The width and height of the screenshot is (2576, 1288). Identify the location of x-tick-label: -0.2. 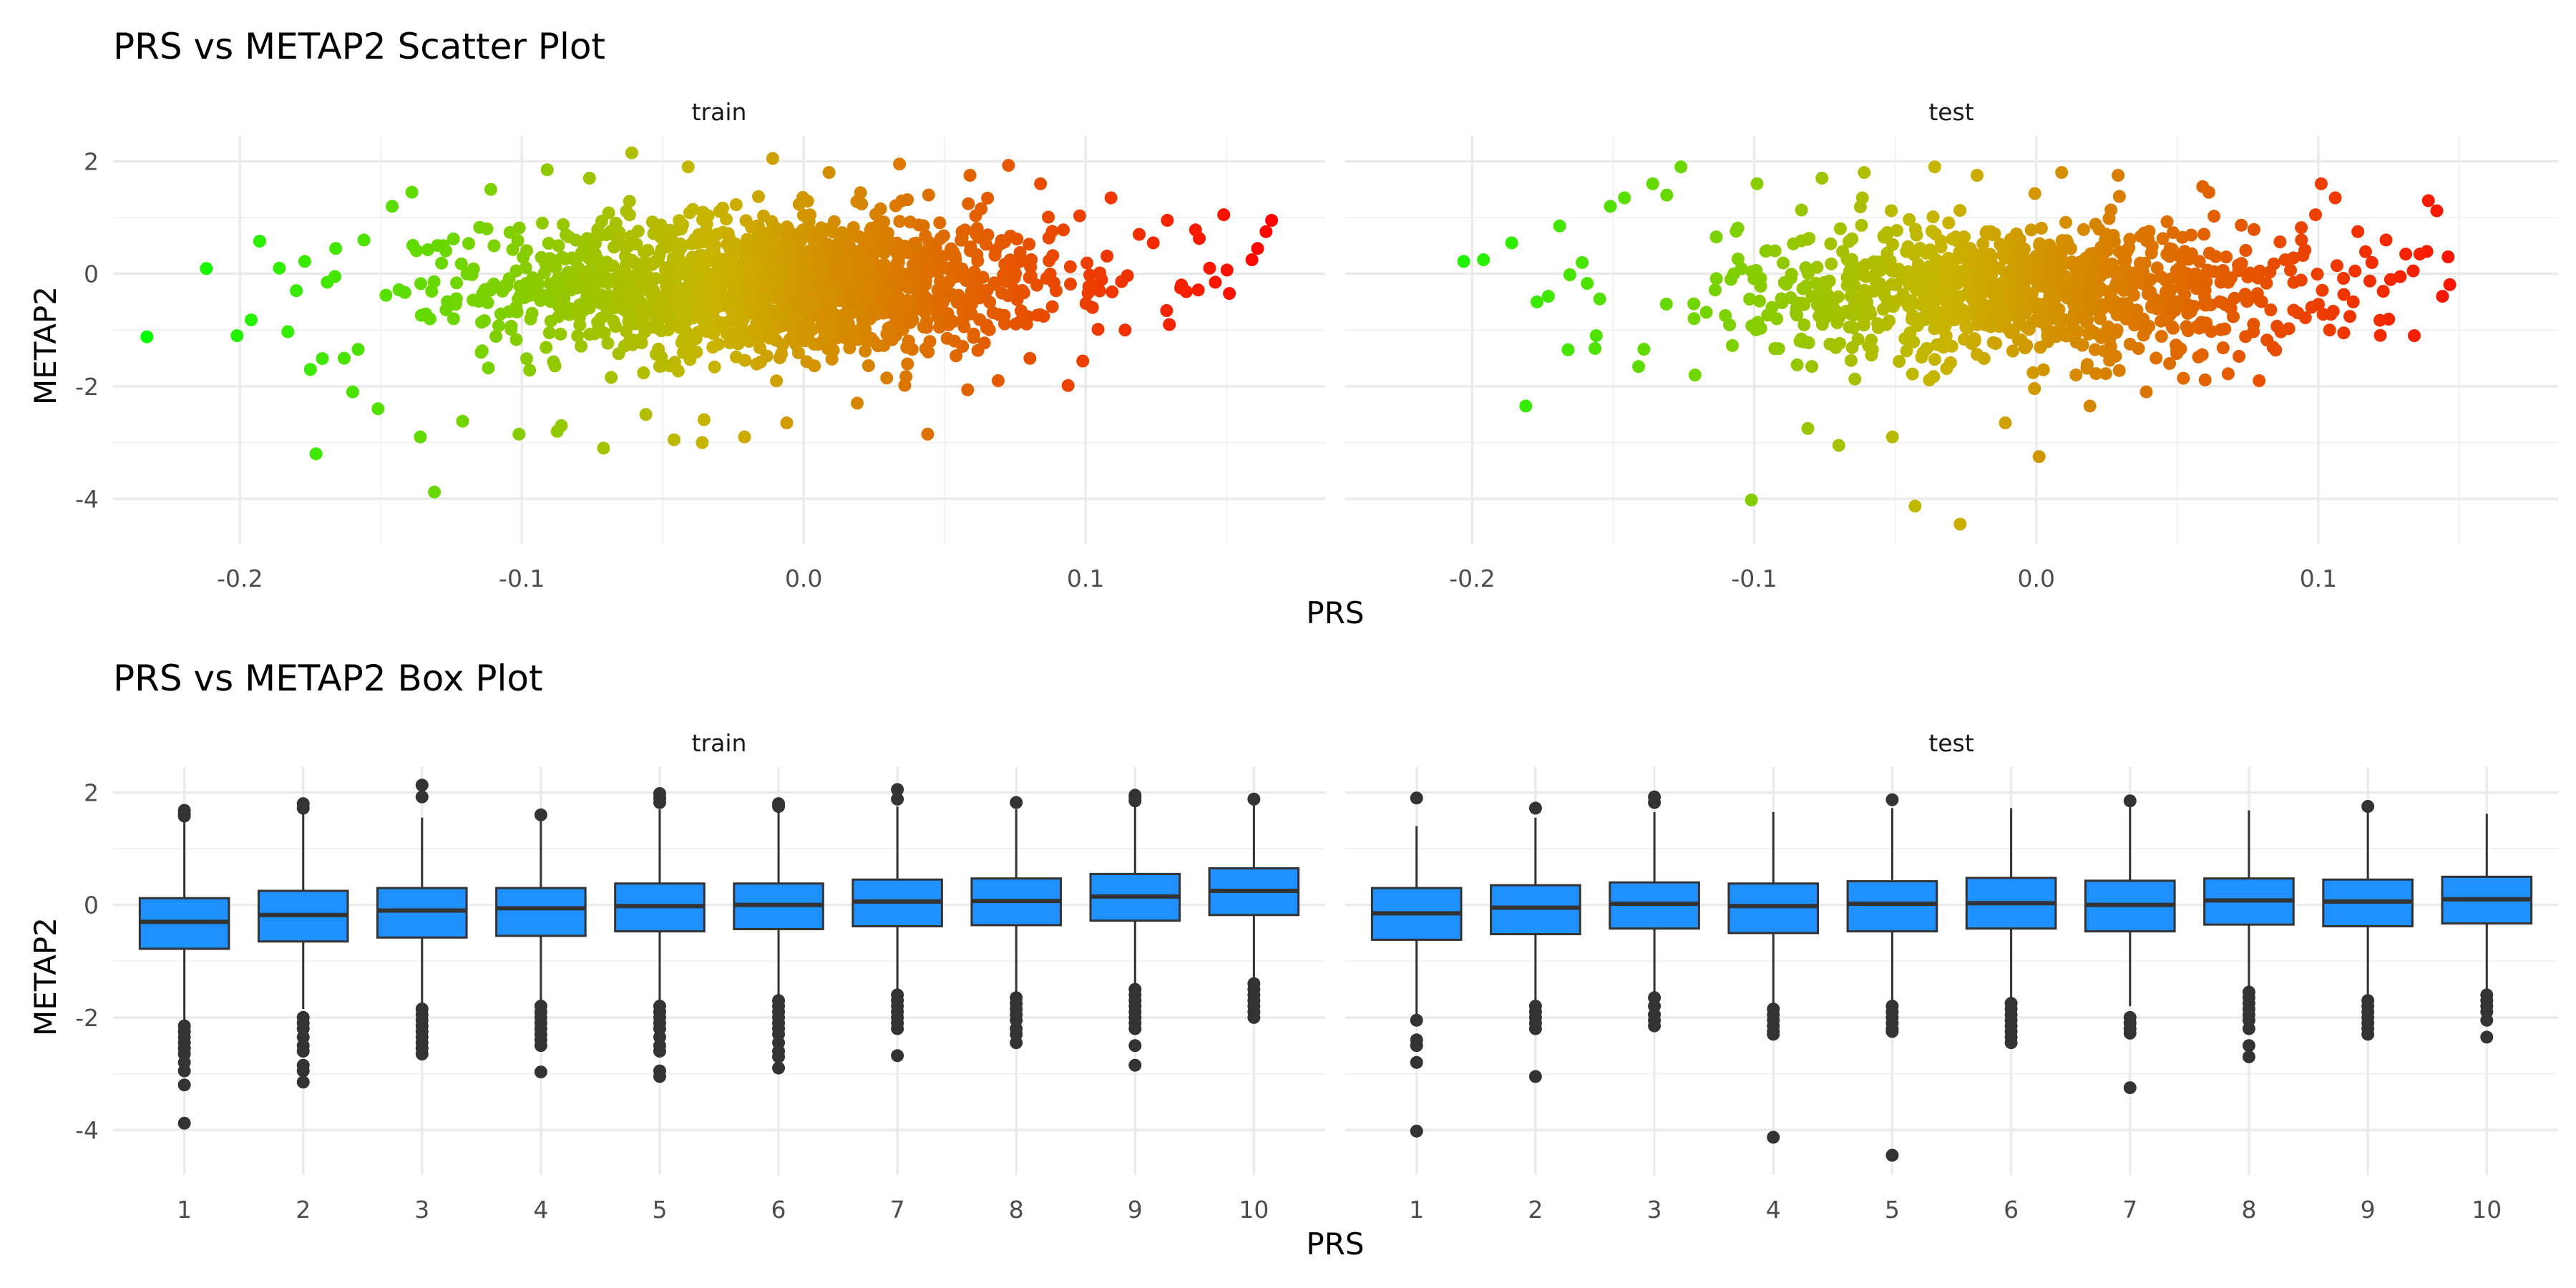
(1472, 578).